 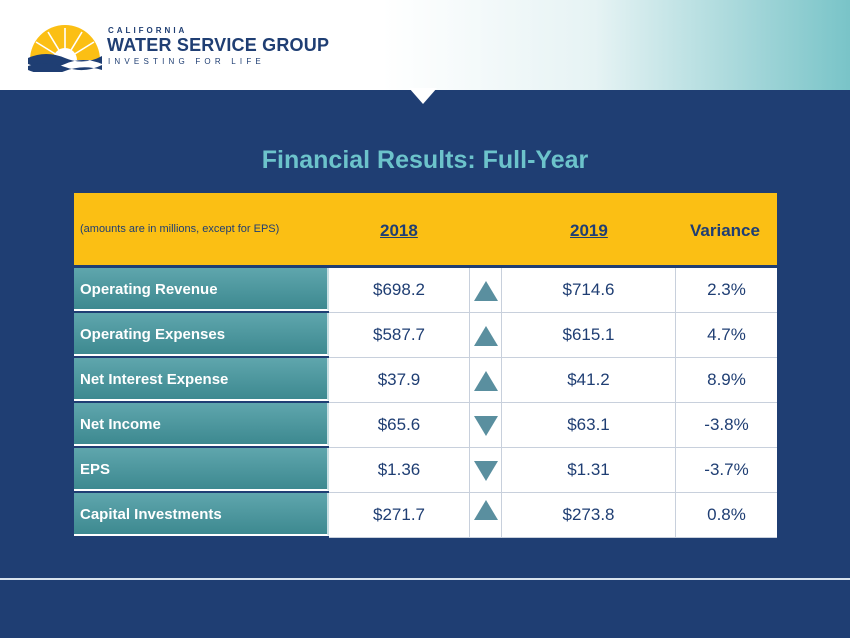 I want to click on table-row: Operating Expenses $587.7 $615.1 4.7%, so click(x=425, y=335).